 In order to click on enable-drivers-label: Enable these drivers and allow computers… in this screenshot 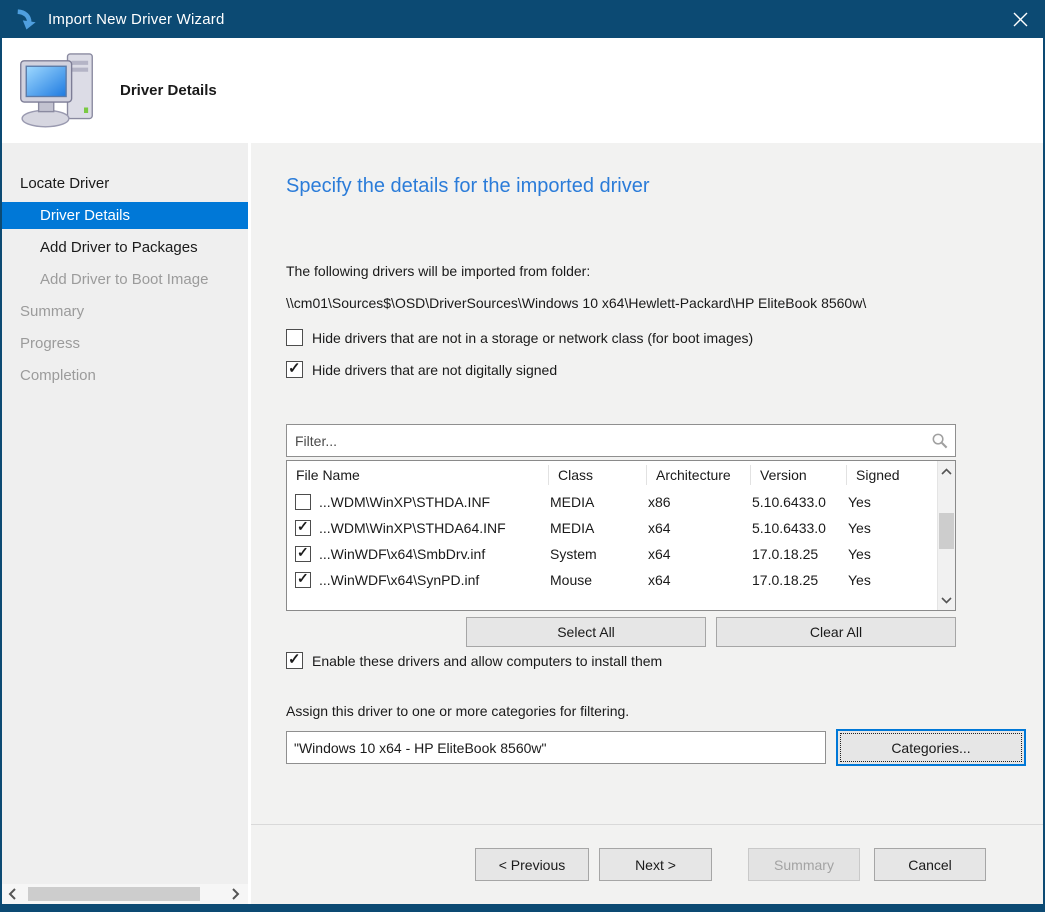, I will do `click(487, 660)`.